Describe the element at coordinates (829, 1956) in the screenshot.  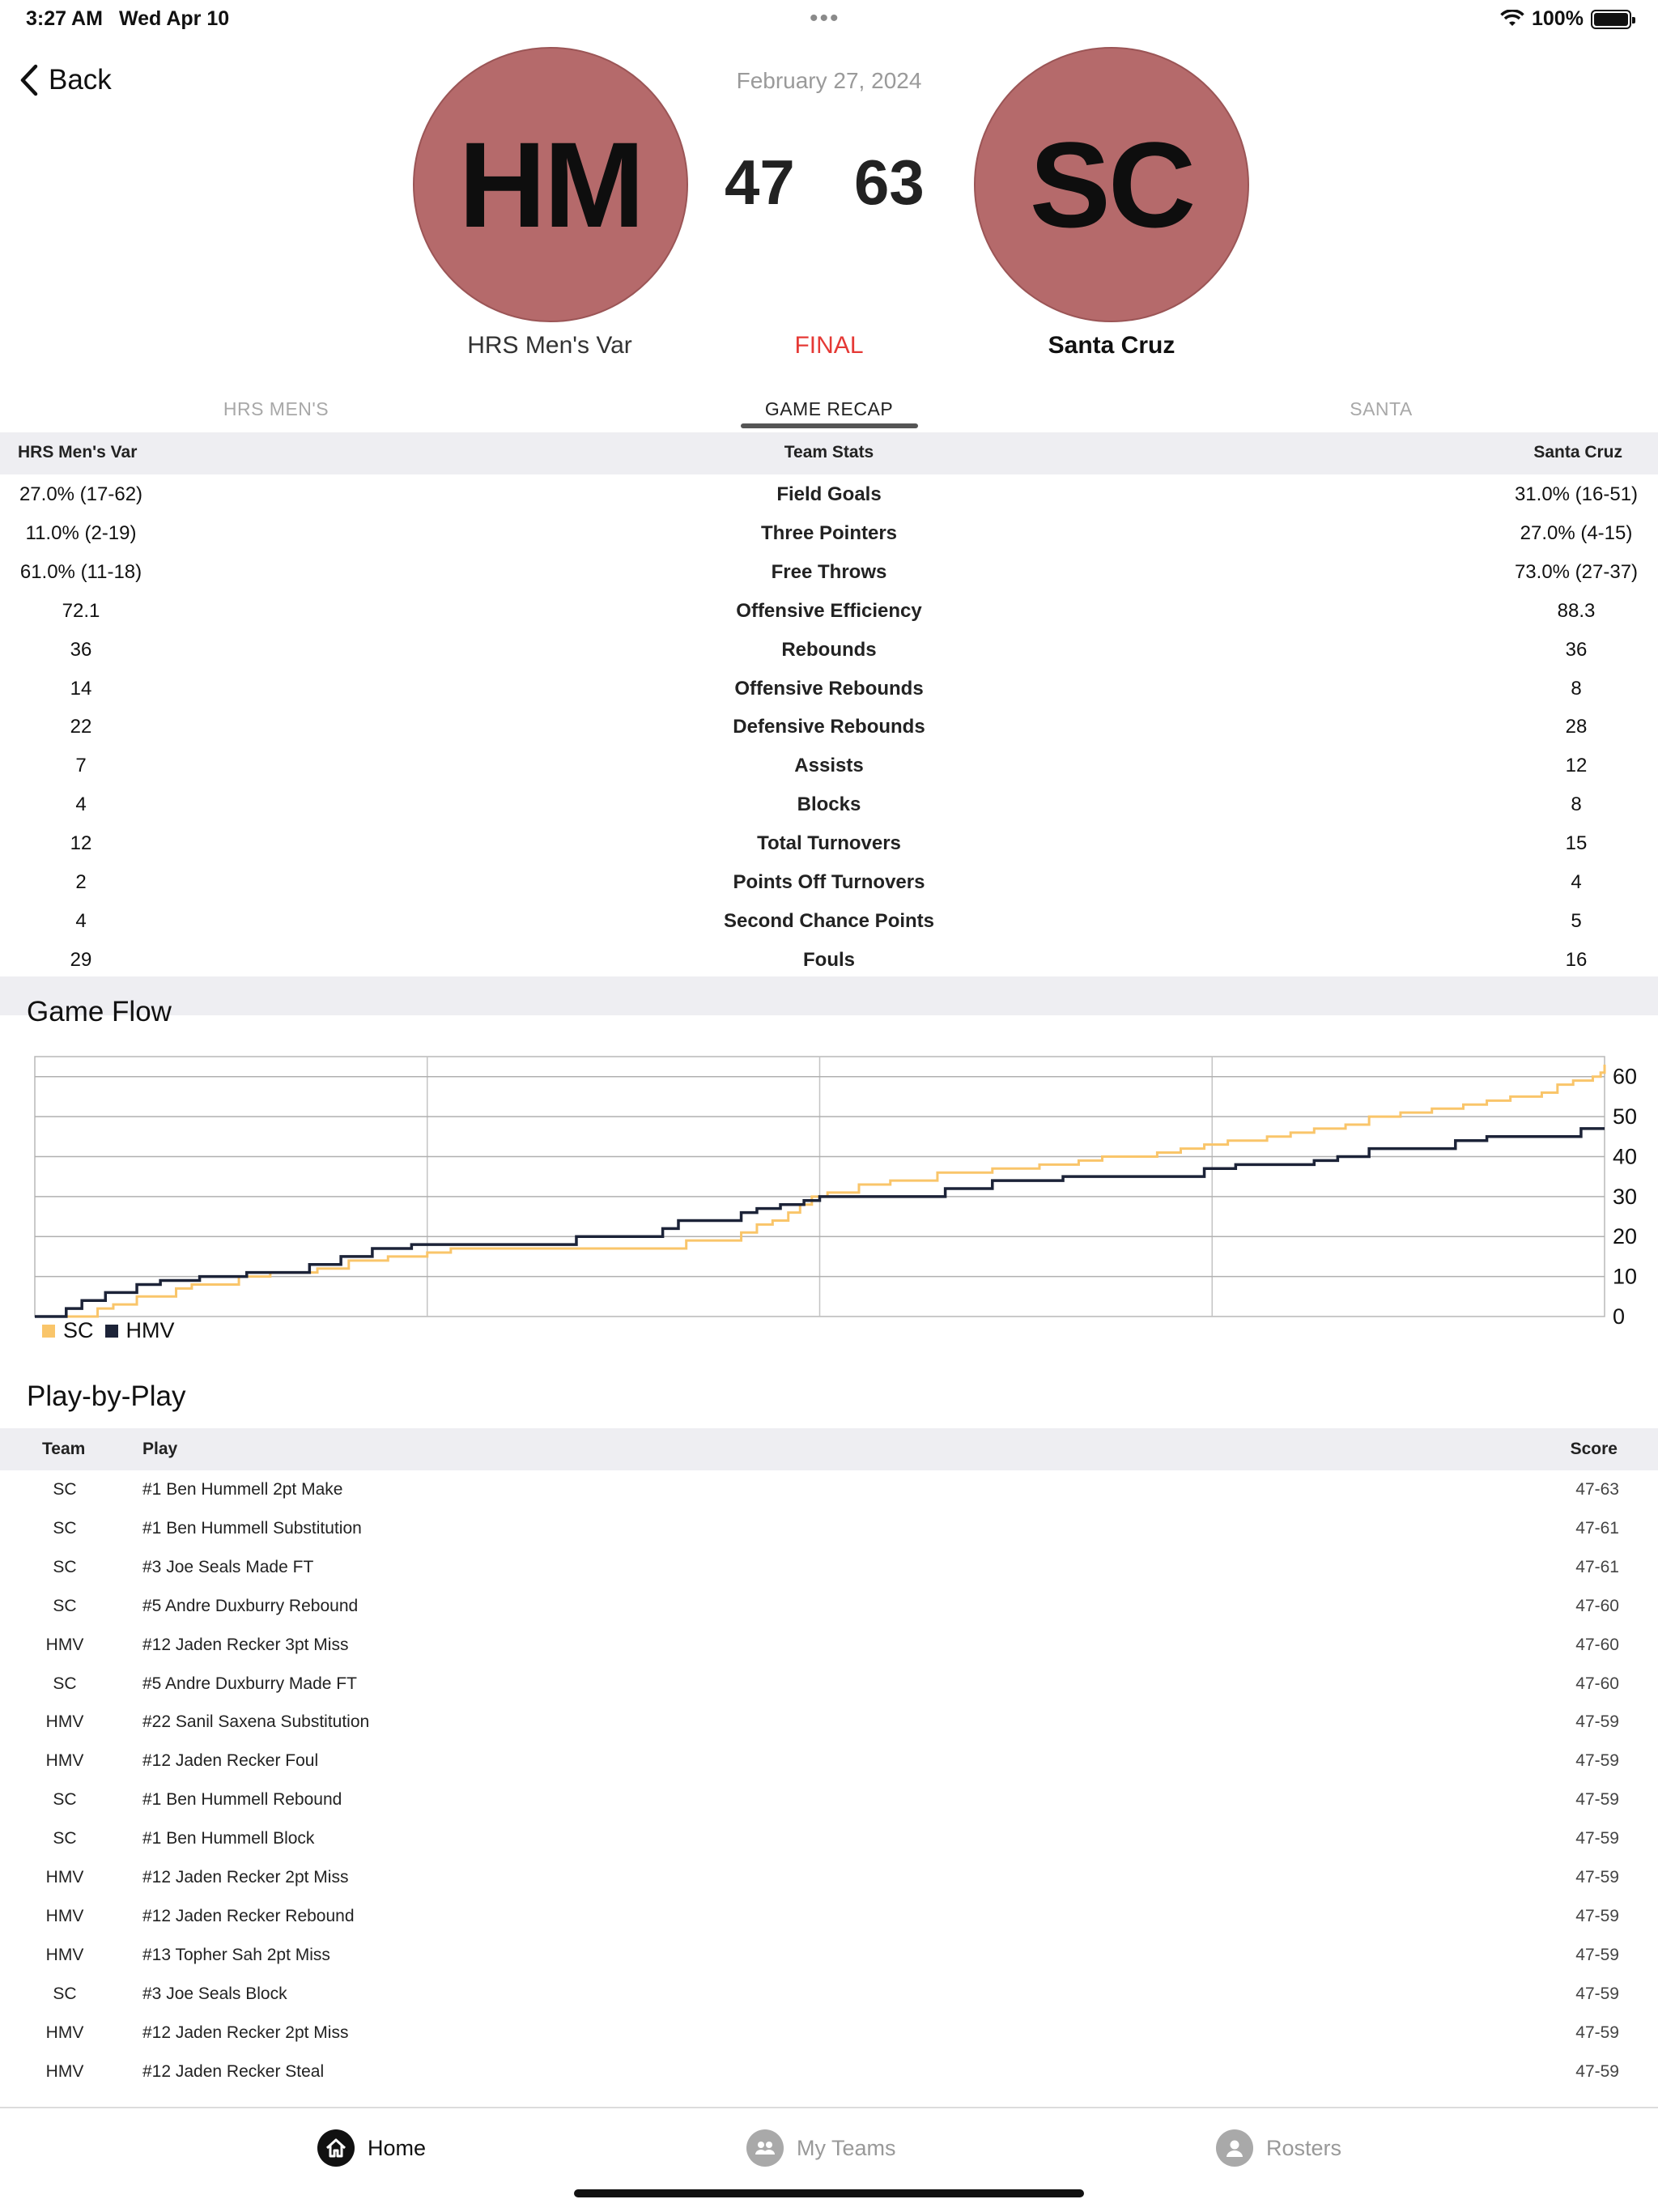
I see `play-row: HMV #13 Topher Sah 2pt Miss 47-59` at that location.